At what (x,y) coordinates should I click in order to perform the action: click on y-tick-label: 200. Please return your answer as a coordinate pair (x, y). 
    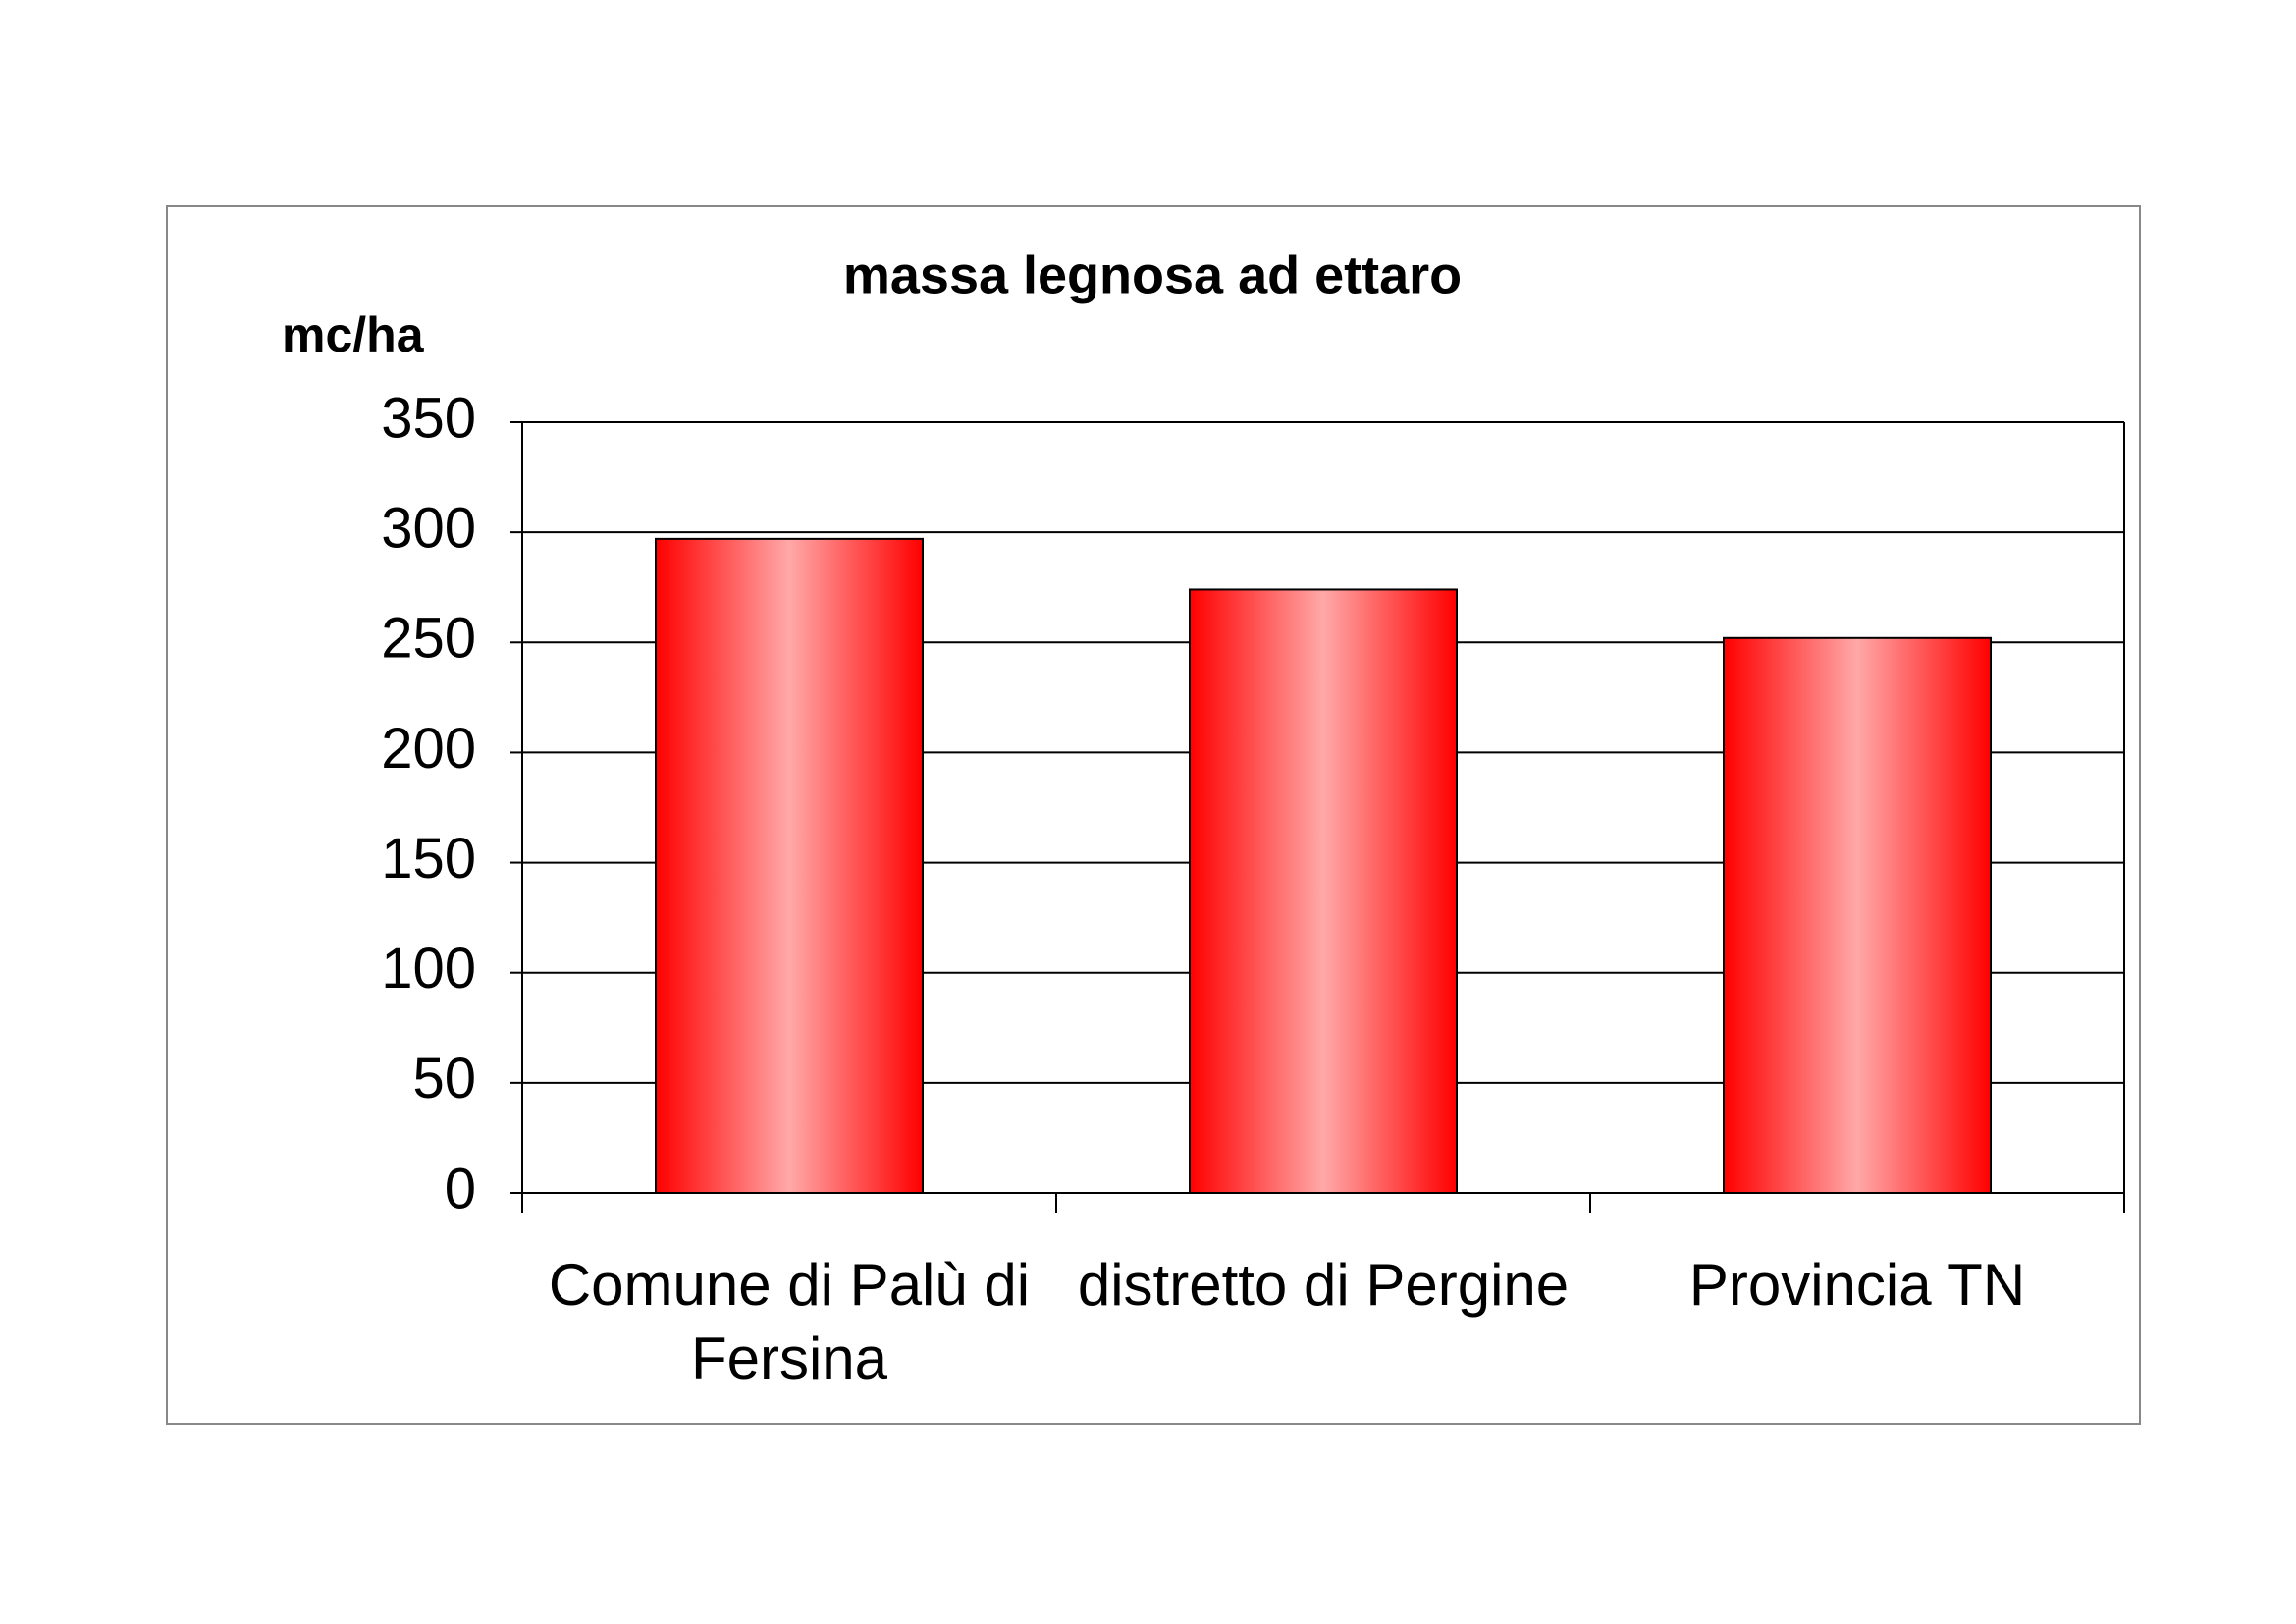
    Looking at the image, I should click on (429, 749).